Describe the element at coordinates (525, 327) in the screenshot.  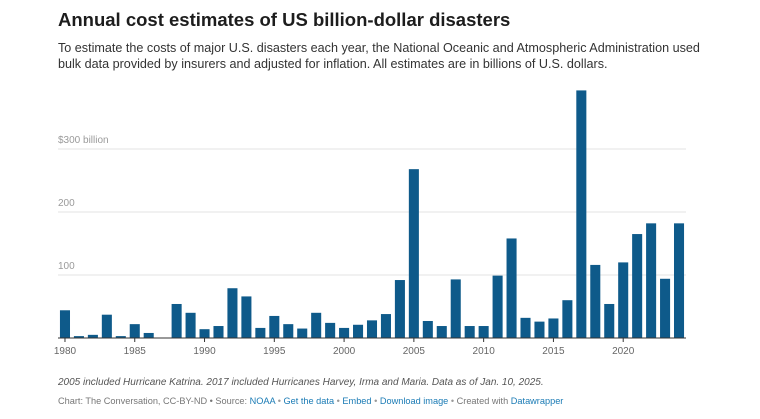
I see `bar-2013` at that location.